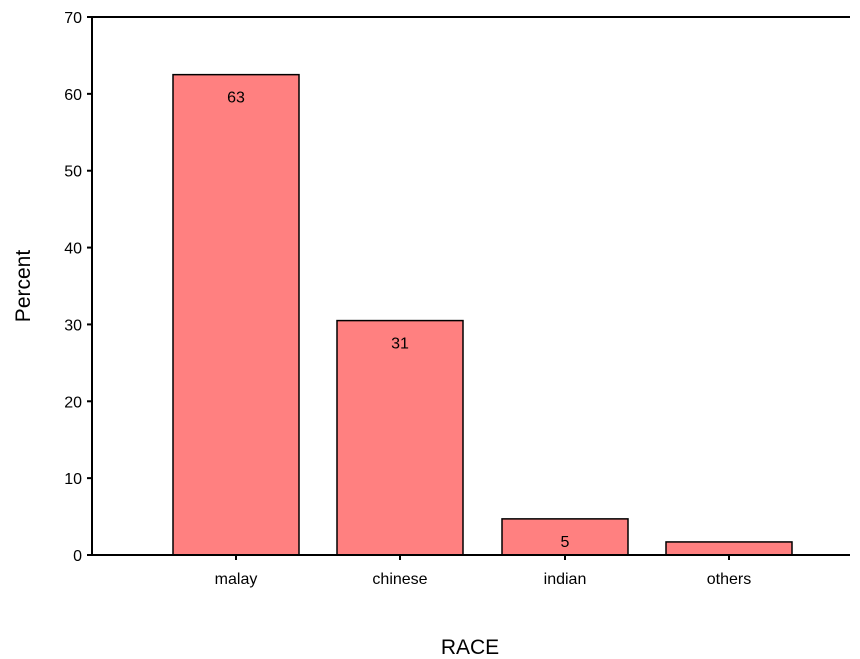  What do you see at coordinates (236, 314) in the screenshot?
I see `bar-malay` at bounding box center [236, 314].